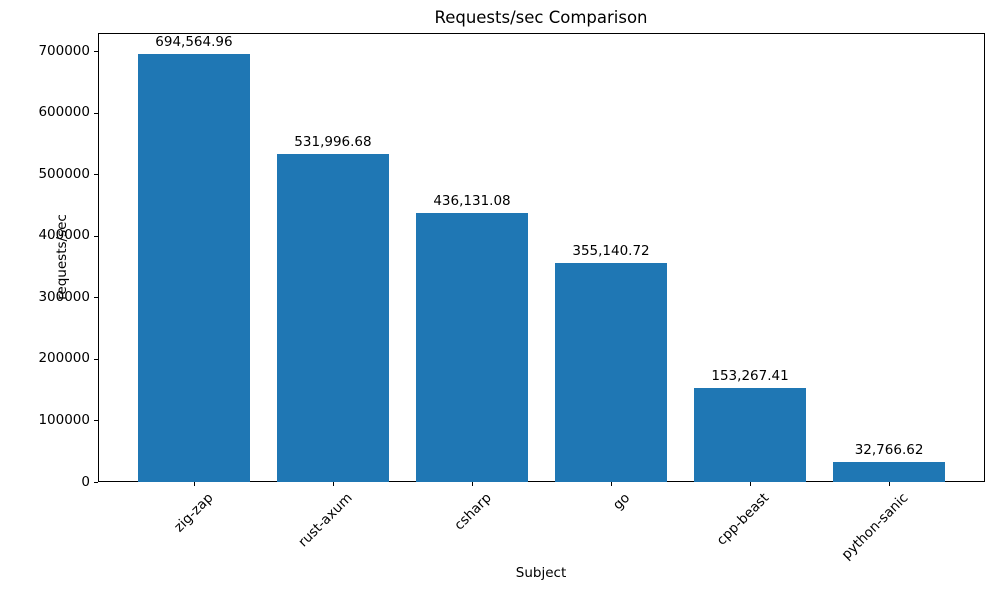  Describe the element at coordinates (541, 573) in the screenshot. I see `x-axis-label: Subject` at that location.